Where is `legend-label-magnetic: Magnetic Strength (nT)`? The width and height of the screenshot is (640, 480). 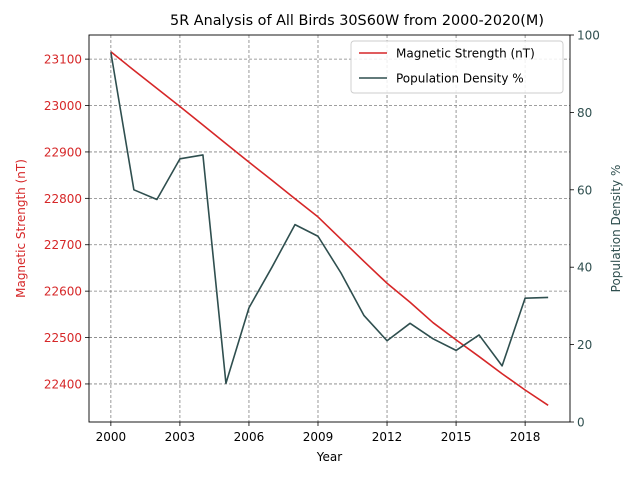 legend-label-magnetic: Magnetic Strength (nT) is located at coordinates (465, 54).